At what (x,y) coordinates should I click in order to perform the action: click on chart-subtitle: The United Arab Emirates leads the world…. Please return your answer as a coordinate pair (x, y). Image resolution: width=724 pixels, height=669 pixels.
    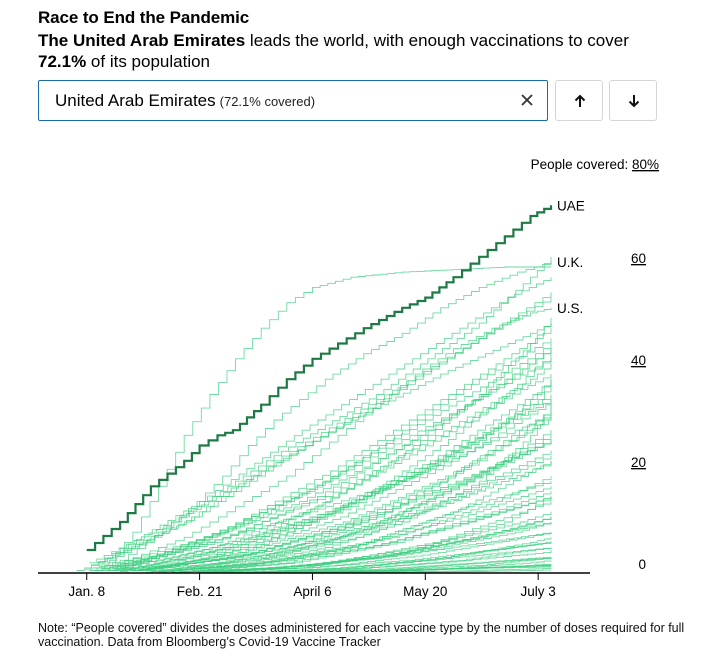
    Looking at the image, I should click on (358, 51).